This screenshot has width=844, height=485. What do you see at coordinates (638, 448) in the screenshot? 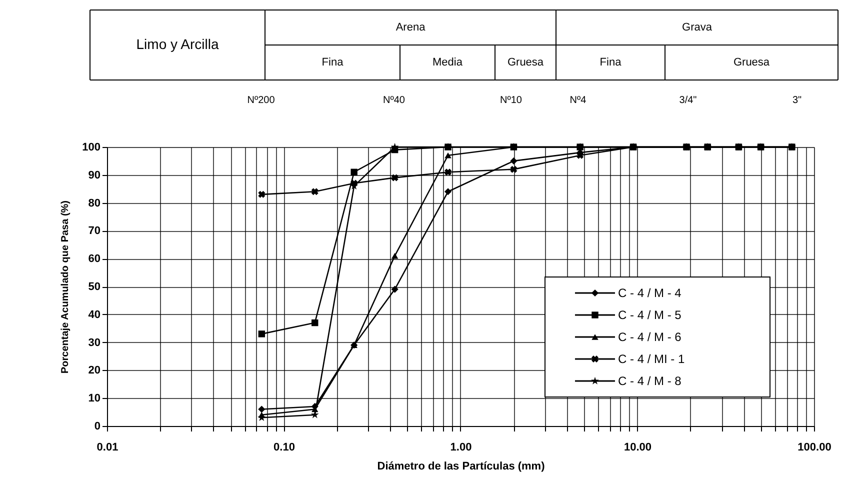
I see `x-tick-label: 10.00` at bounding box center [638, 448].